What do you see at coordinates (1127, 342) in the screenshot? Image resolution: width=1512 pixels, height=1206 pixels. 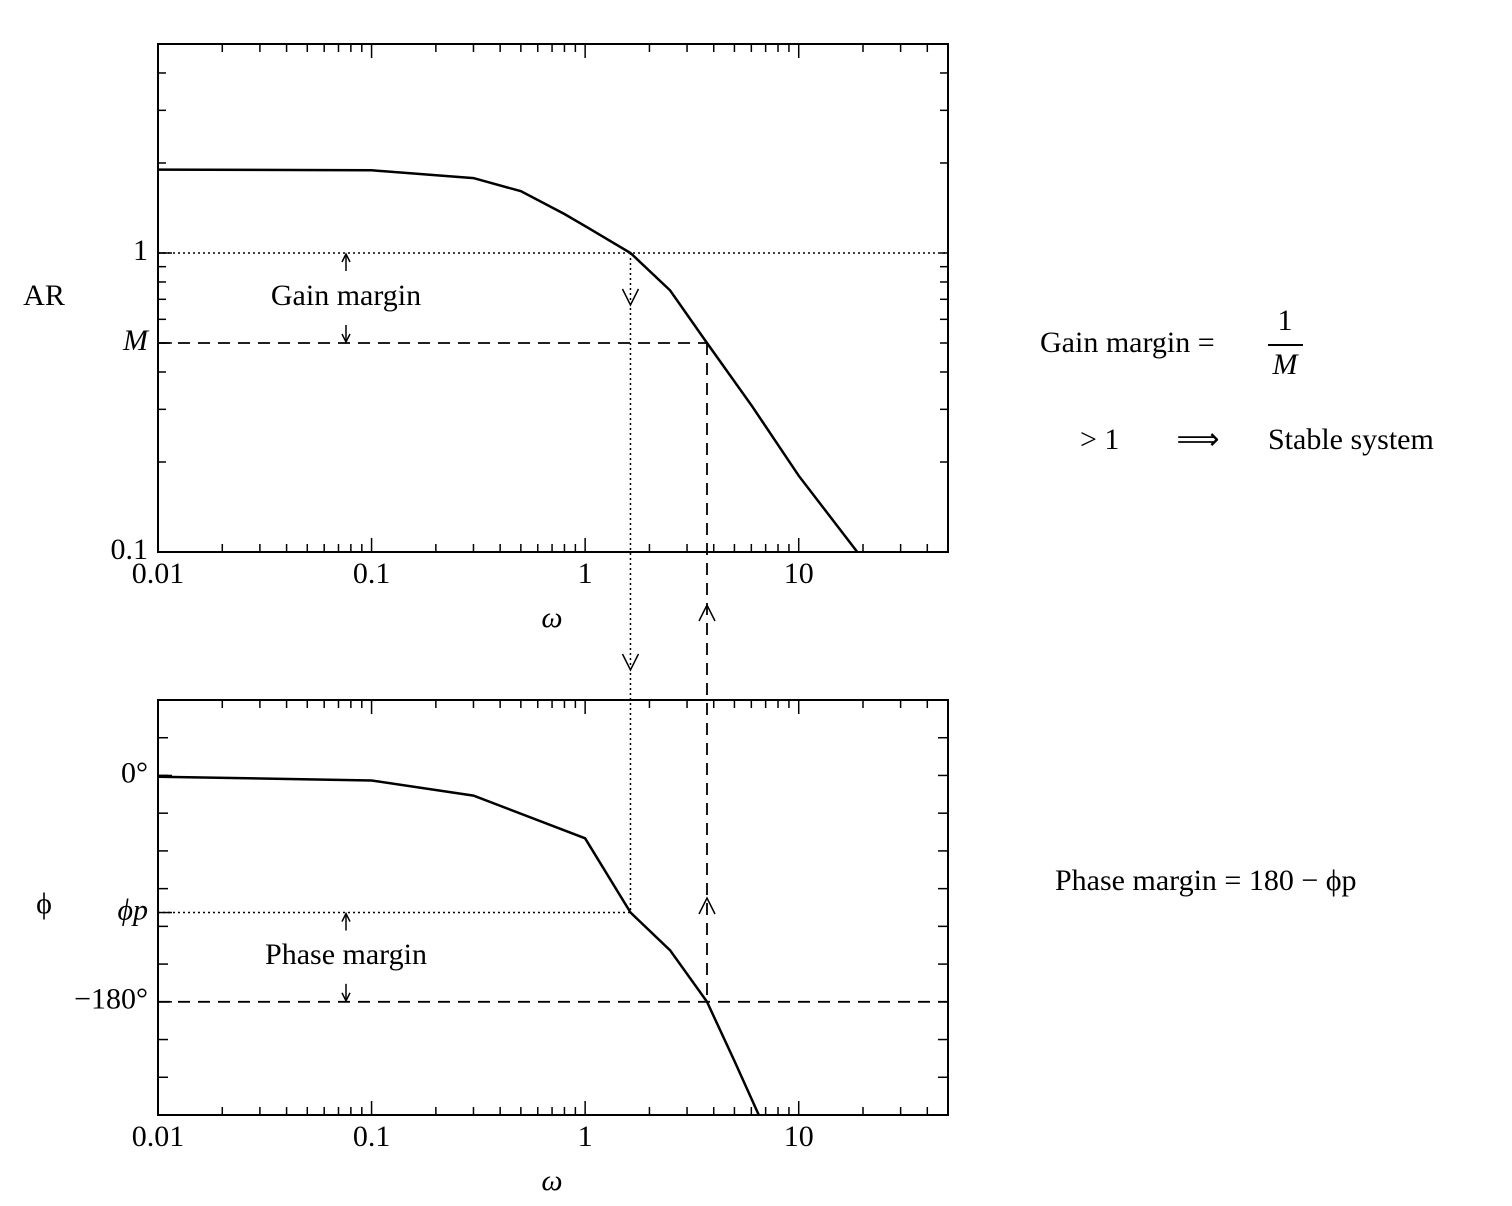 I see `gain-equation: Gain margin =` at bounding box center [1127, 342].